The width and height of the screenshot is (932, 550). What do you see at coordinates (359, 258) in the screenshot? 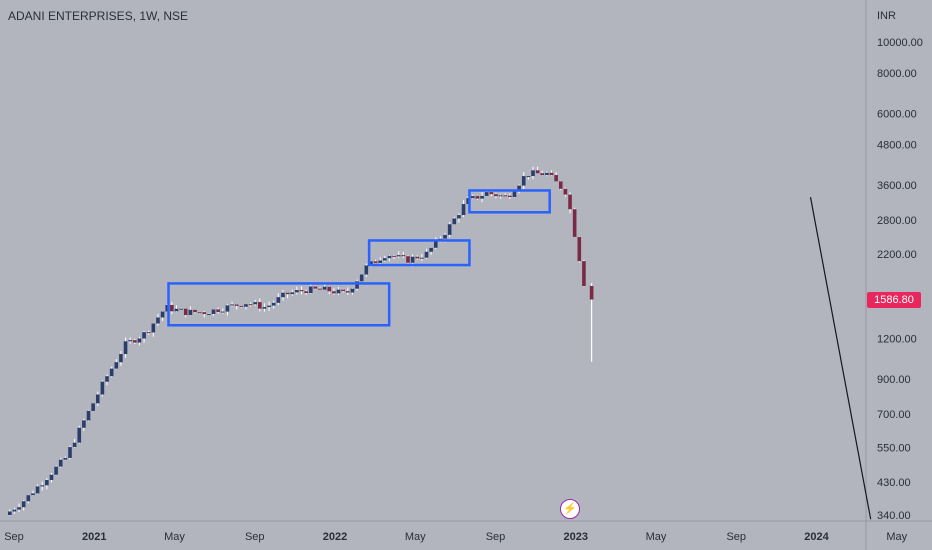
I see `zone-boxes` at bounding box center [359, 258].